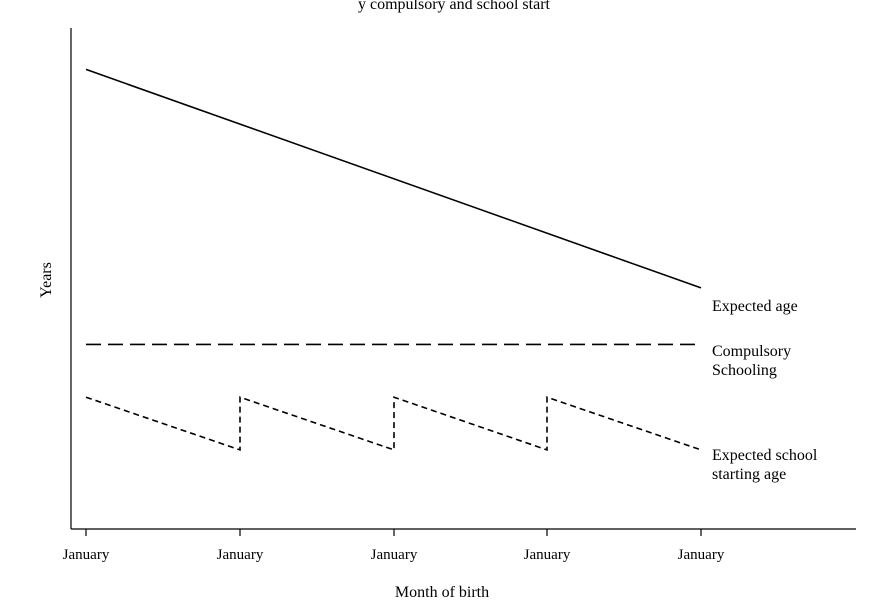 This screenshot has height=606, width=882. I want to click on series-label-2: Schooling, so click(744, 370).